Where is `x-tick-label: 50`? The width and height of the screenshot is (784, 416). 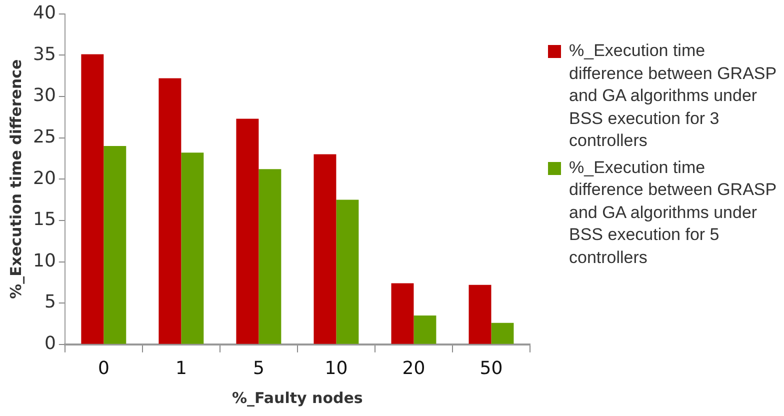
x-tick-label: 50 is located at coordinates (491, 368).